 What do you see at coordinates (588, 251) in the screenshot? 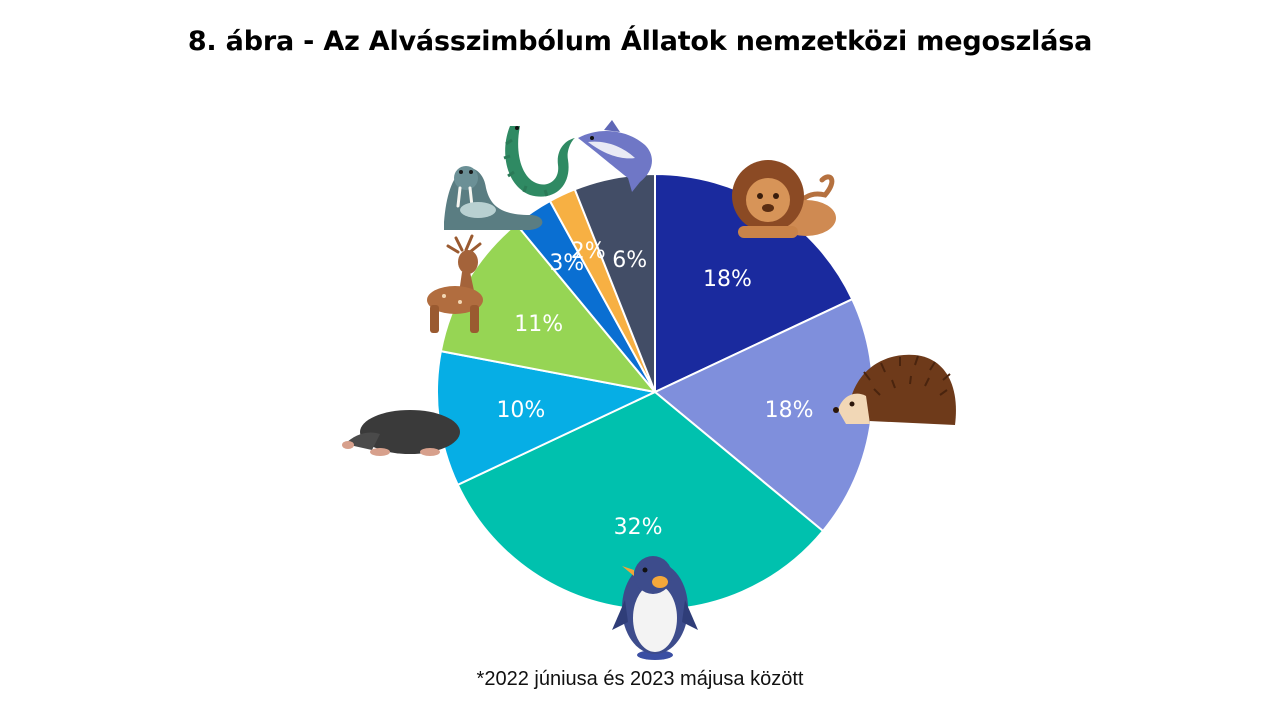
I see `pie-label-7: 2%` at bounding box center [588, 251].